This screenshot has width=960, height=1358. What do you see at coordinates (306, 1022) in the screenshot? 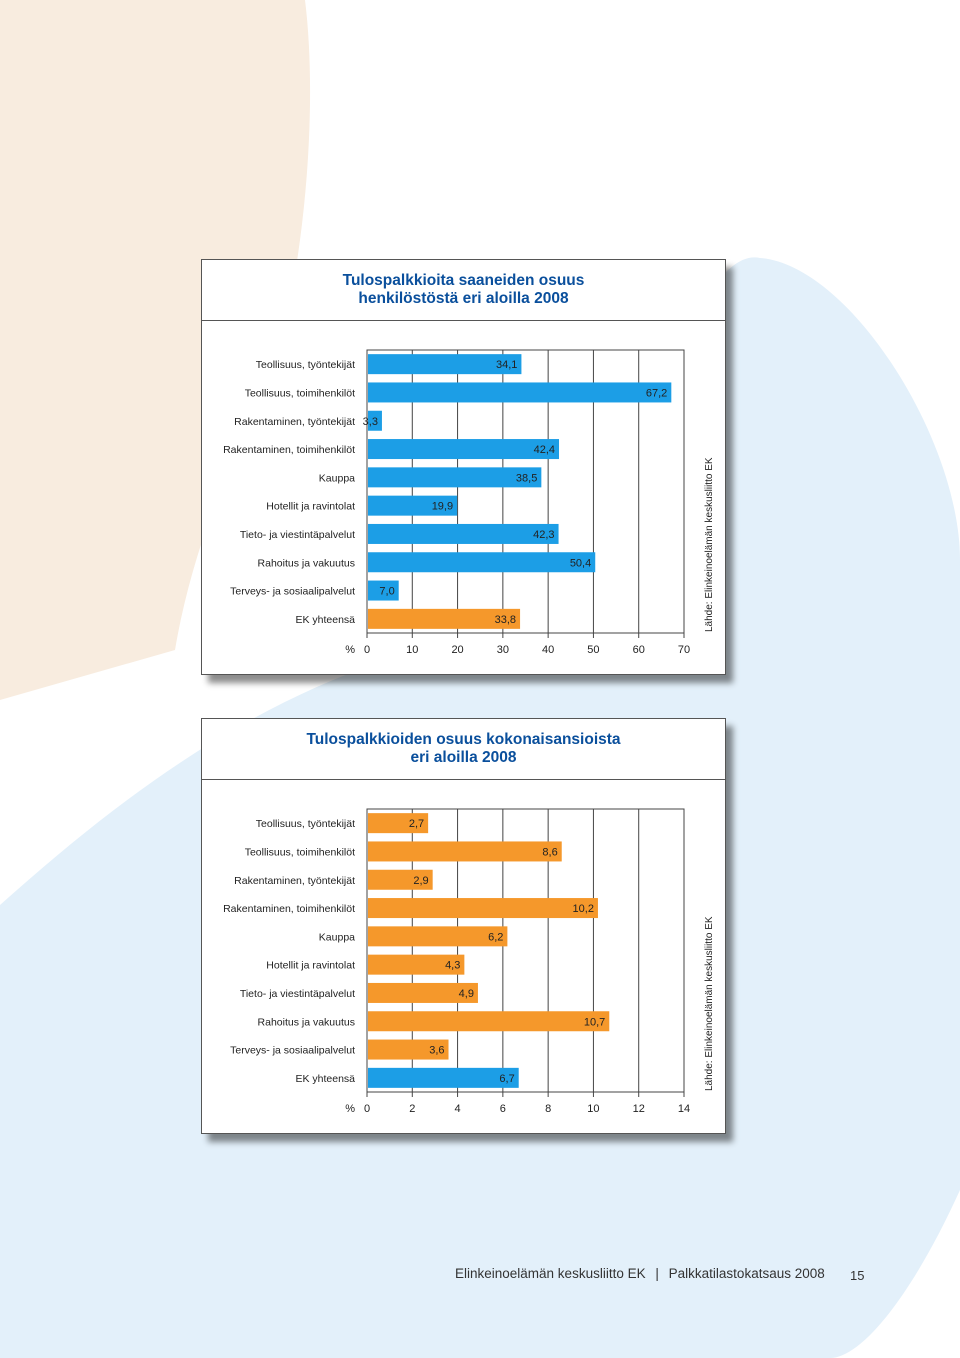
I see `chart-2-category-label: Rahoitus ja vakuutus` at bounding box center [306, 1022].